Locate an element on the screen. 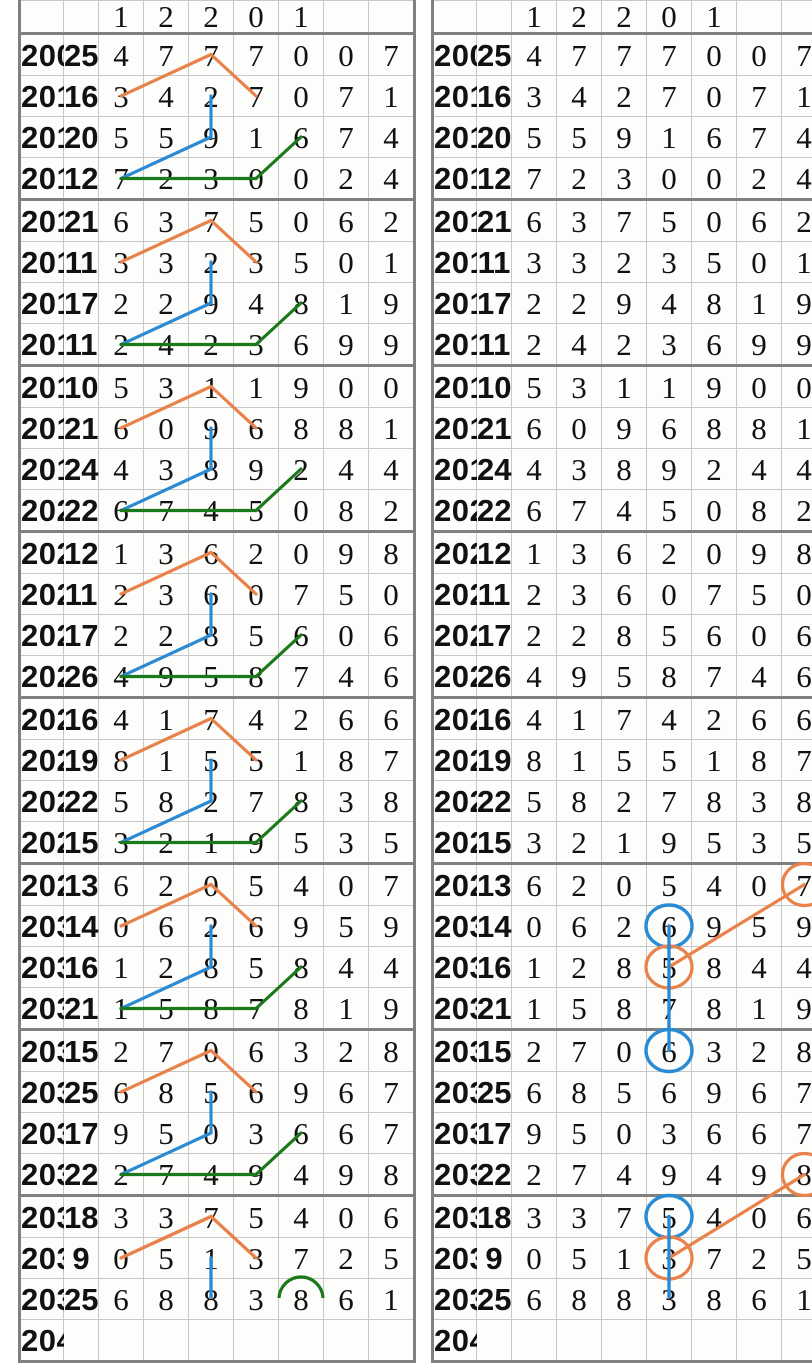  year-cell: 2037 is located at coordinates (455, 1217).